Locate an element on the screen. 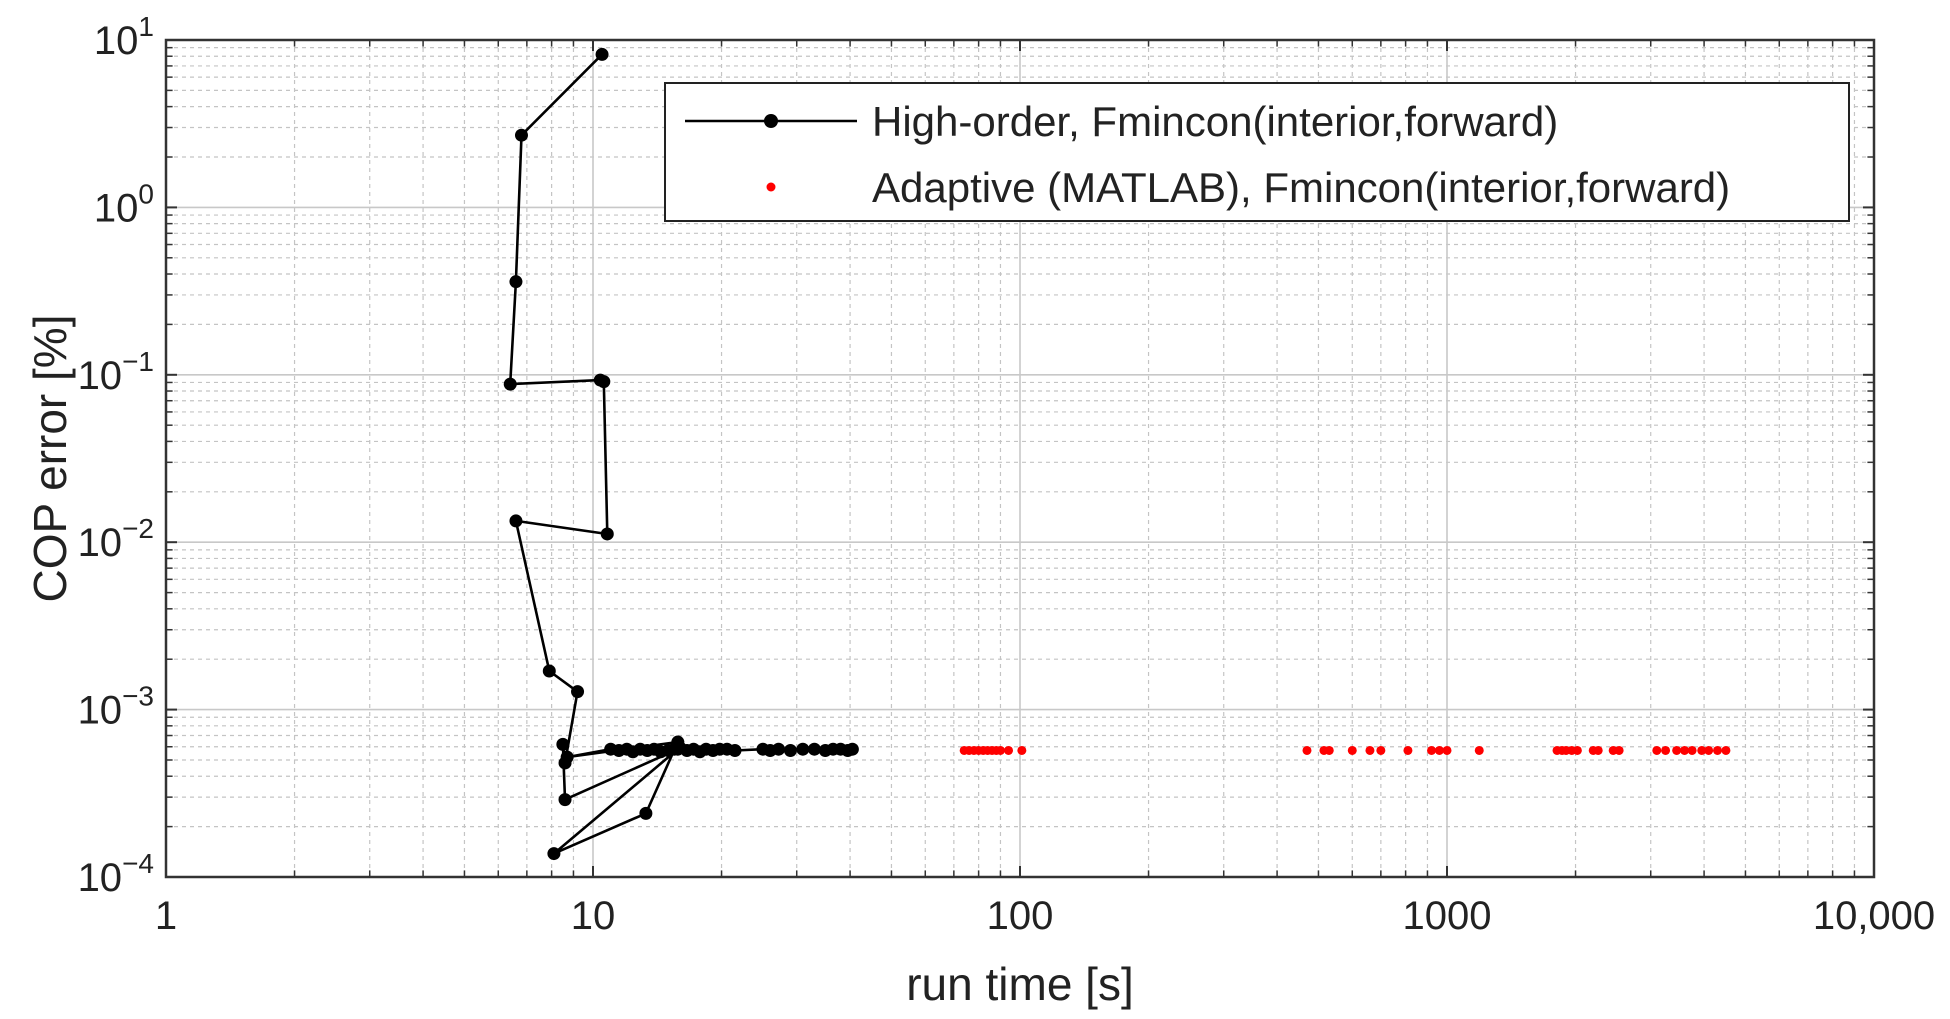  y-tick-labels: 10⁻⁴ 10⁻³ 10⁻² 10⁻¹ 10⁰ 10¹ is located at coordinates (116, 455).